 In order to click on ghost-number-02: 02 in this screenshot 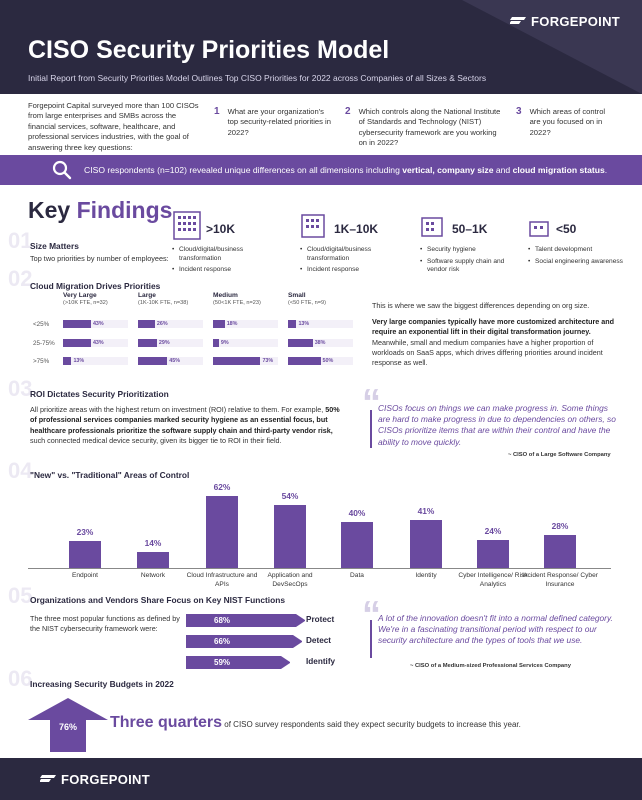, I will do `click(20, 278)`.